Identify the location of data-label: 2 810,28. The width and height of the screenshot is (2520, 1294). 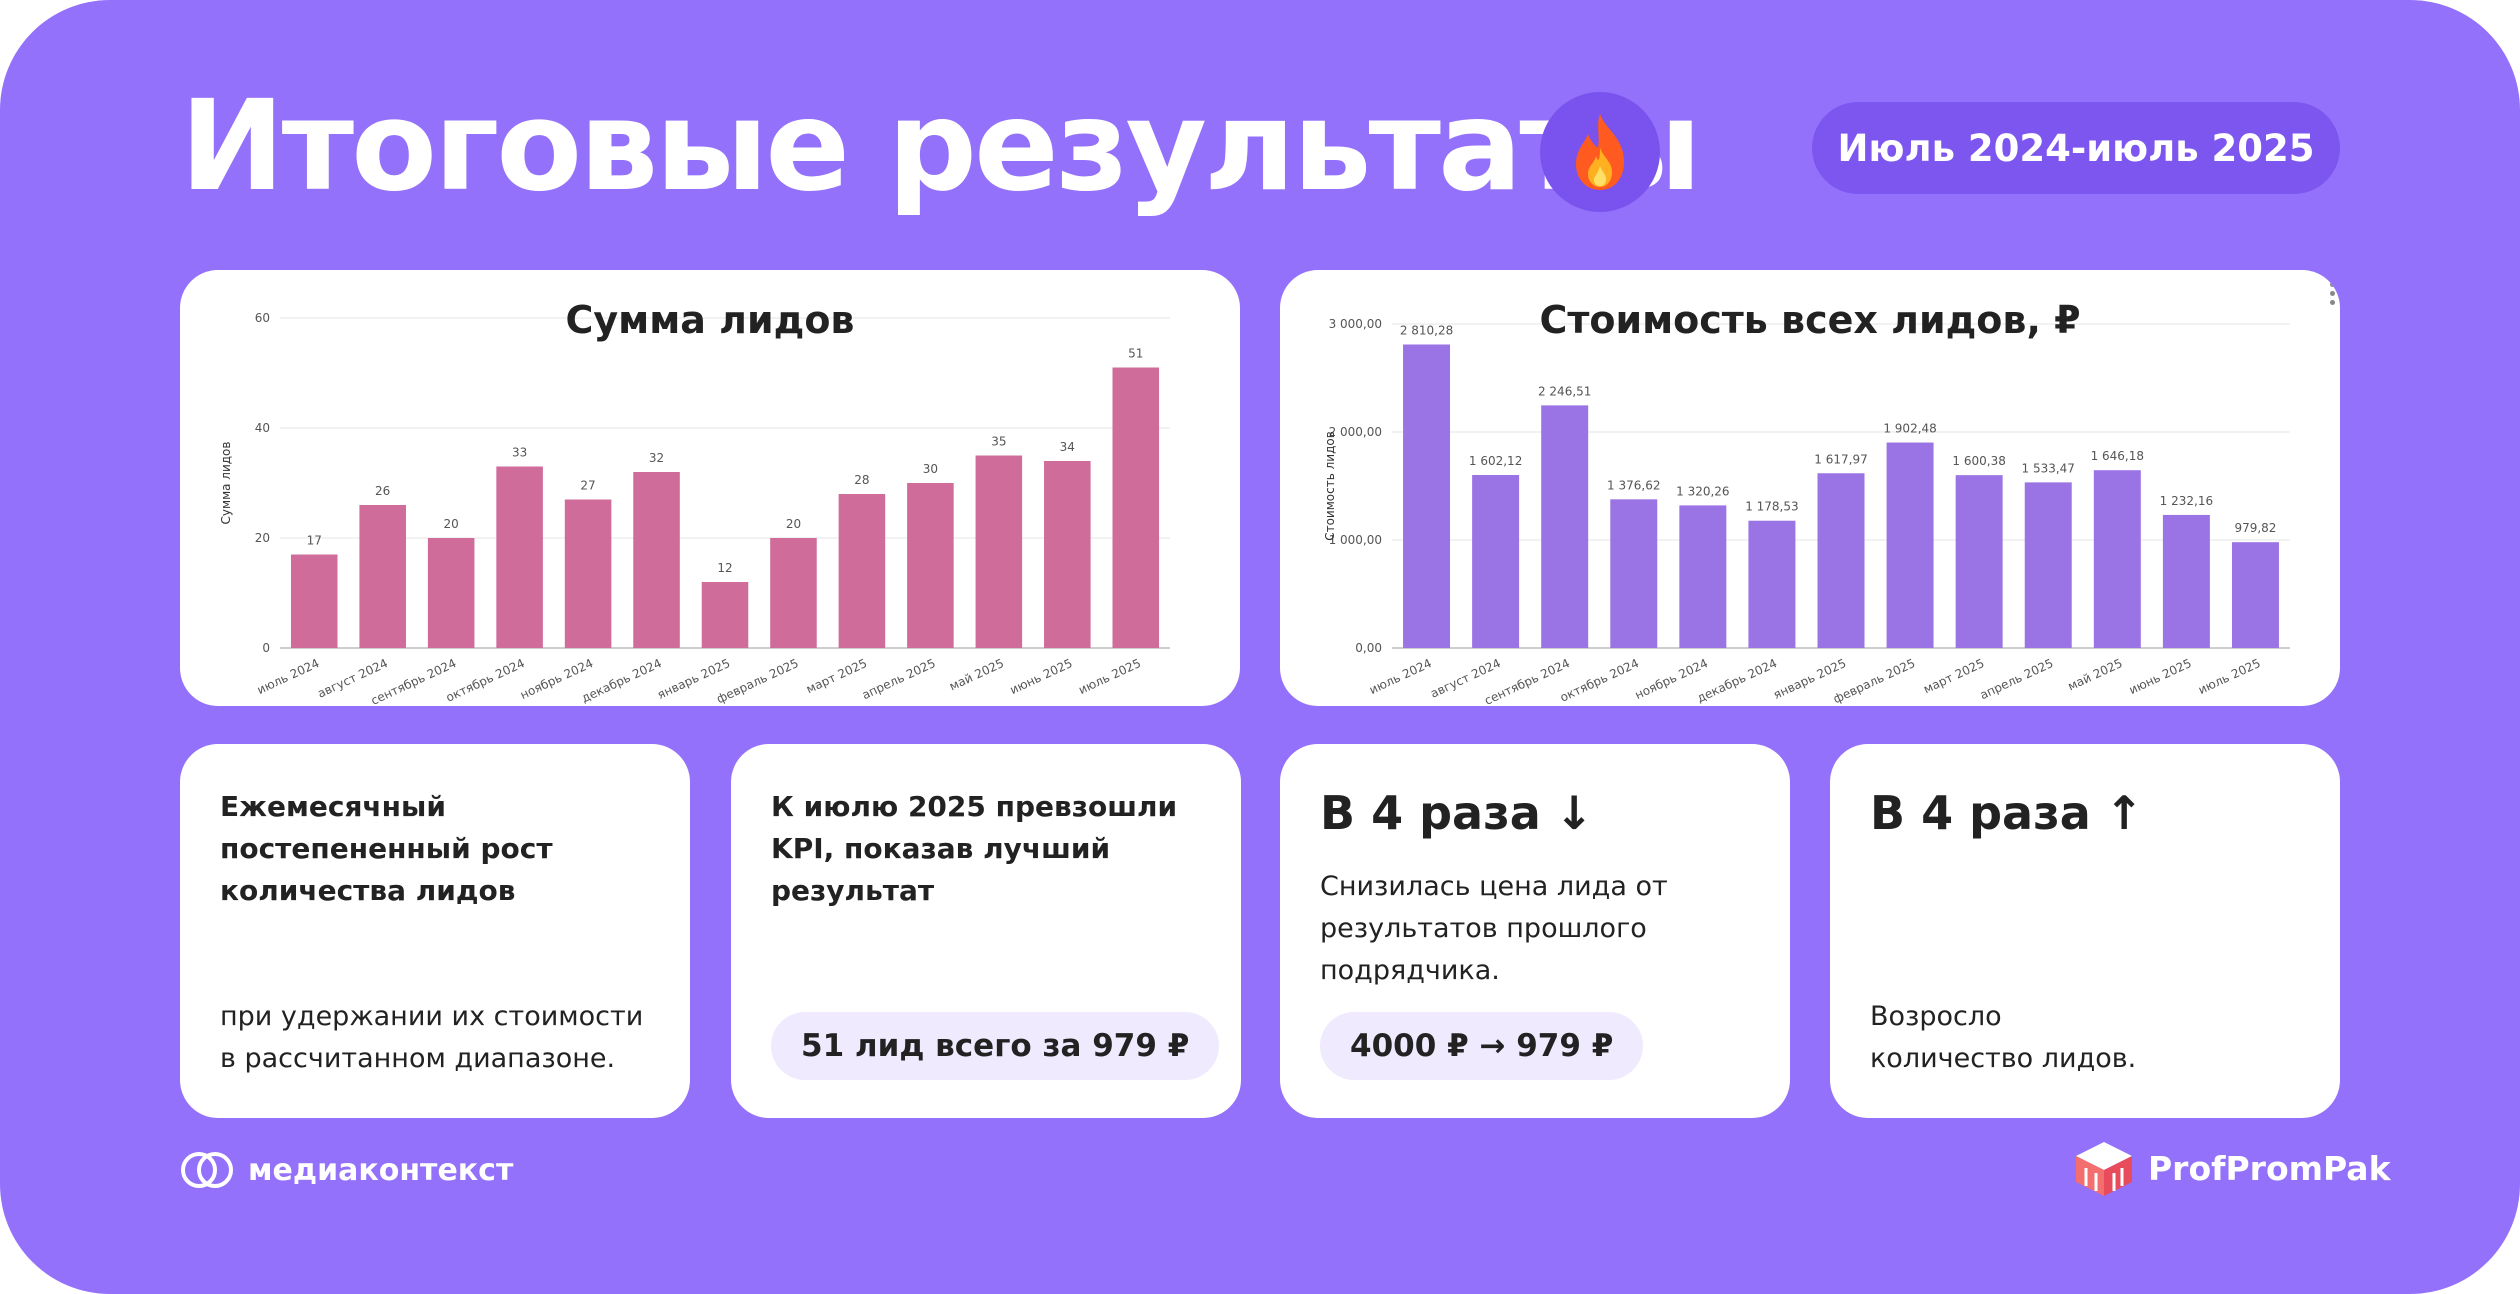
(1426, 330).